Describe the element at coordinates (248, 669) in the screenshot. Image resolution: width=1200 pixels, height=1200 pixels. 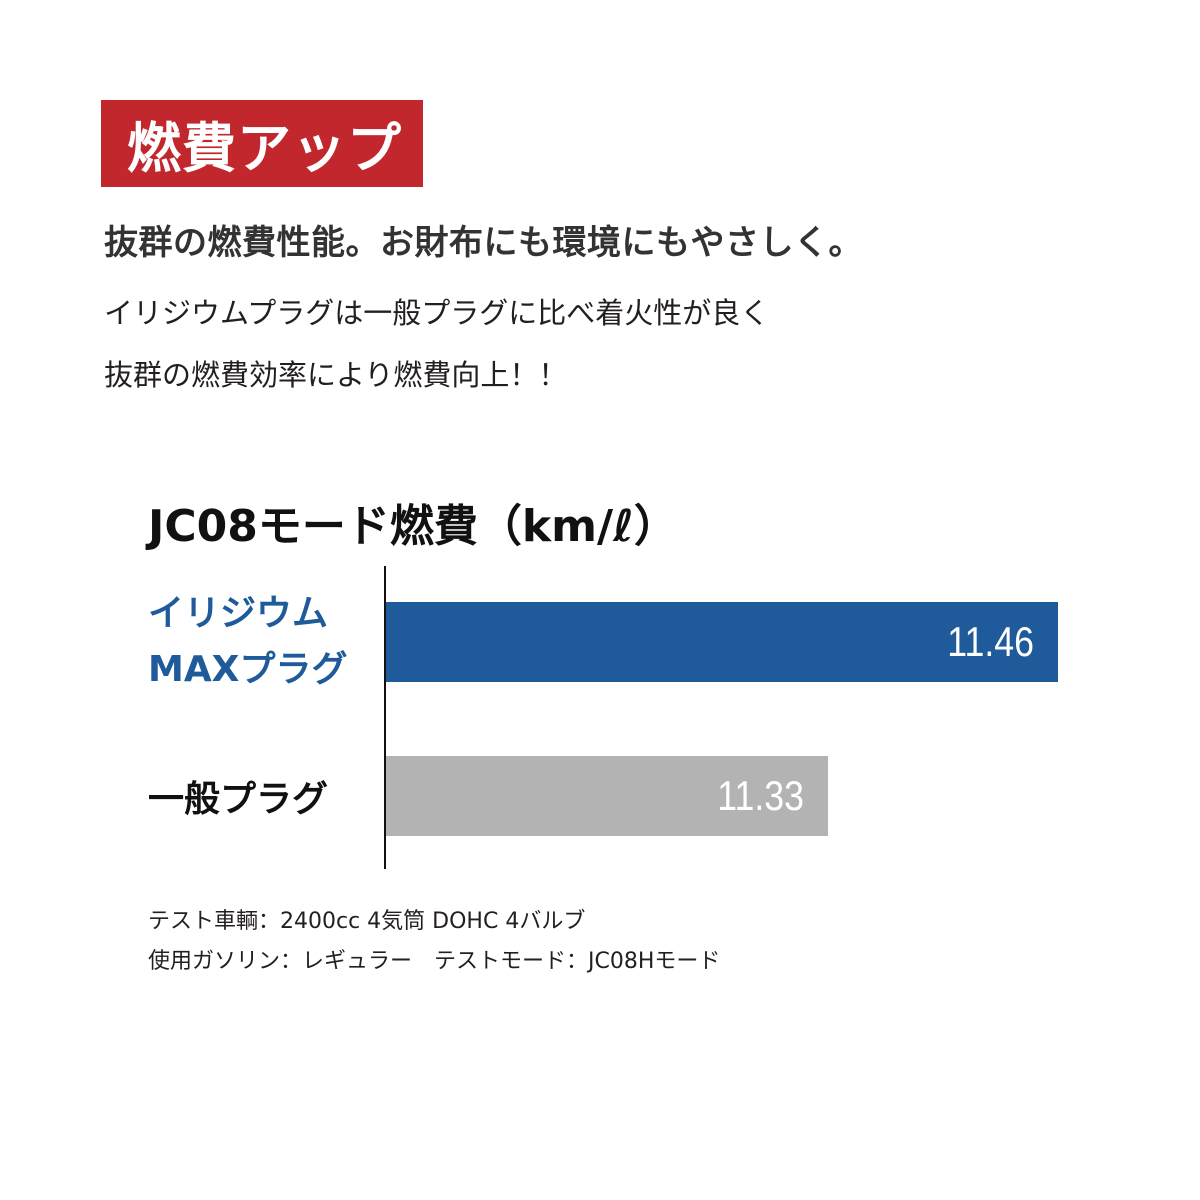
I see `category-label-line: MAXプラグ` at that location.